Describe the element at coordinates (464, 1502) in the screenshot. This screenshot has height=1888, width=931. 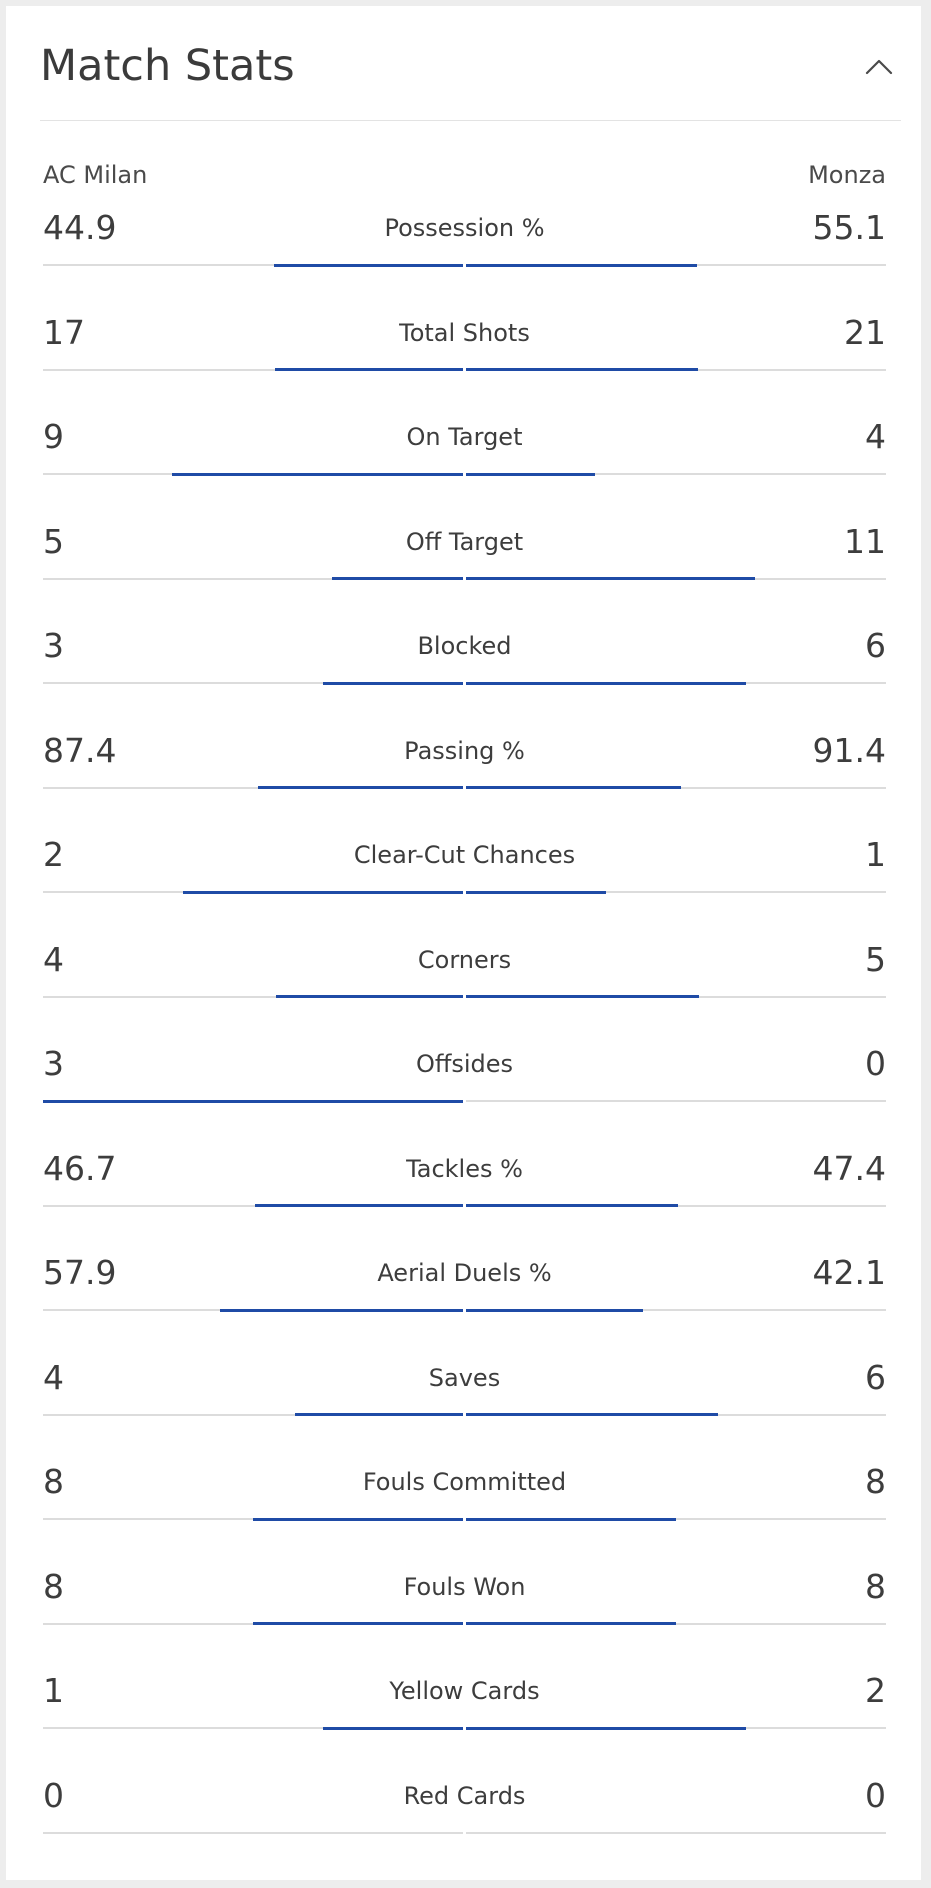
I see `stat-row: 8 Fouls Committed 8` at that location.